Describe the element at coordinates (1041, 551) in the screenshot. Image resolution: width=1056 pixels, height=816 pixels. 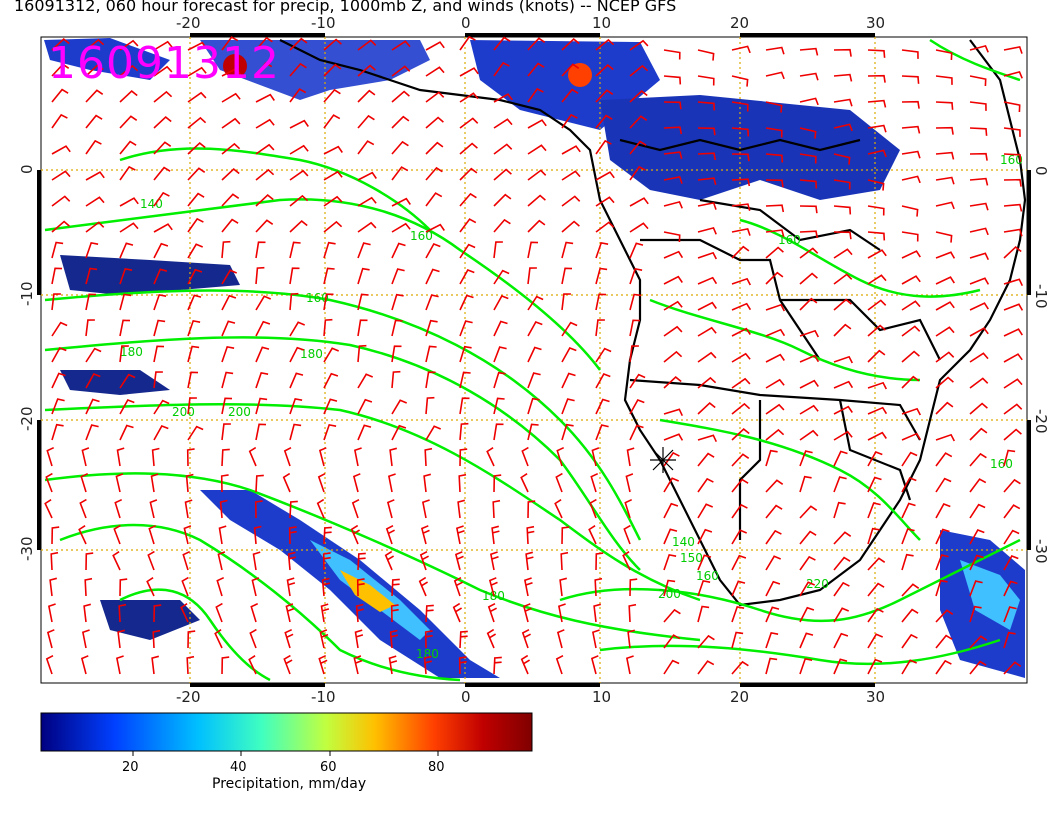
I see `lat-tick-right: -30` at that location.